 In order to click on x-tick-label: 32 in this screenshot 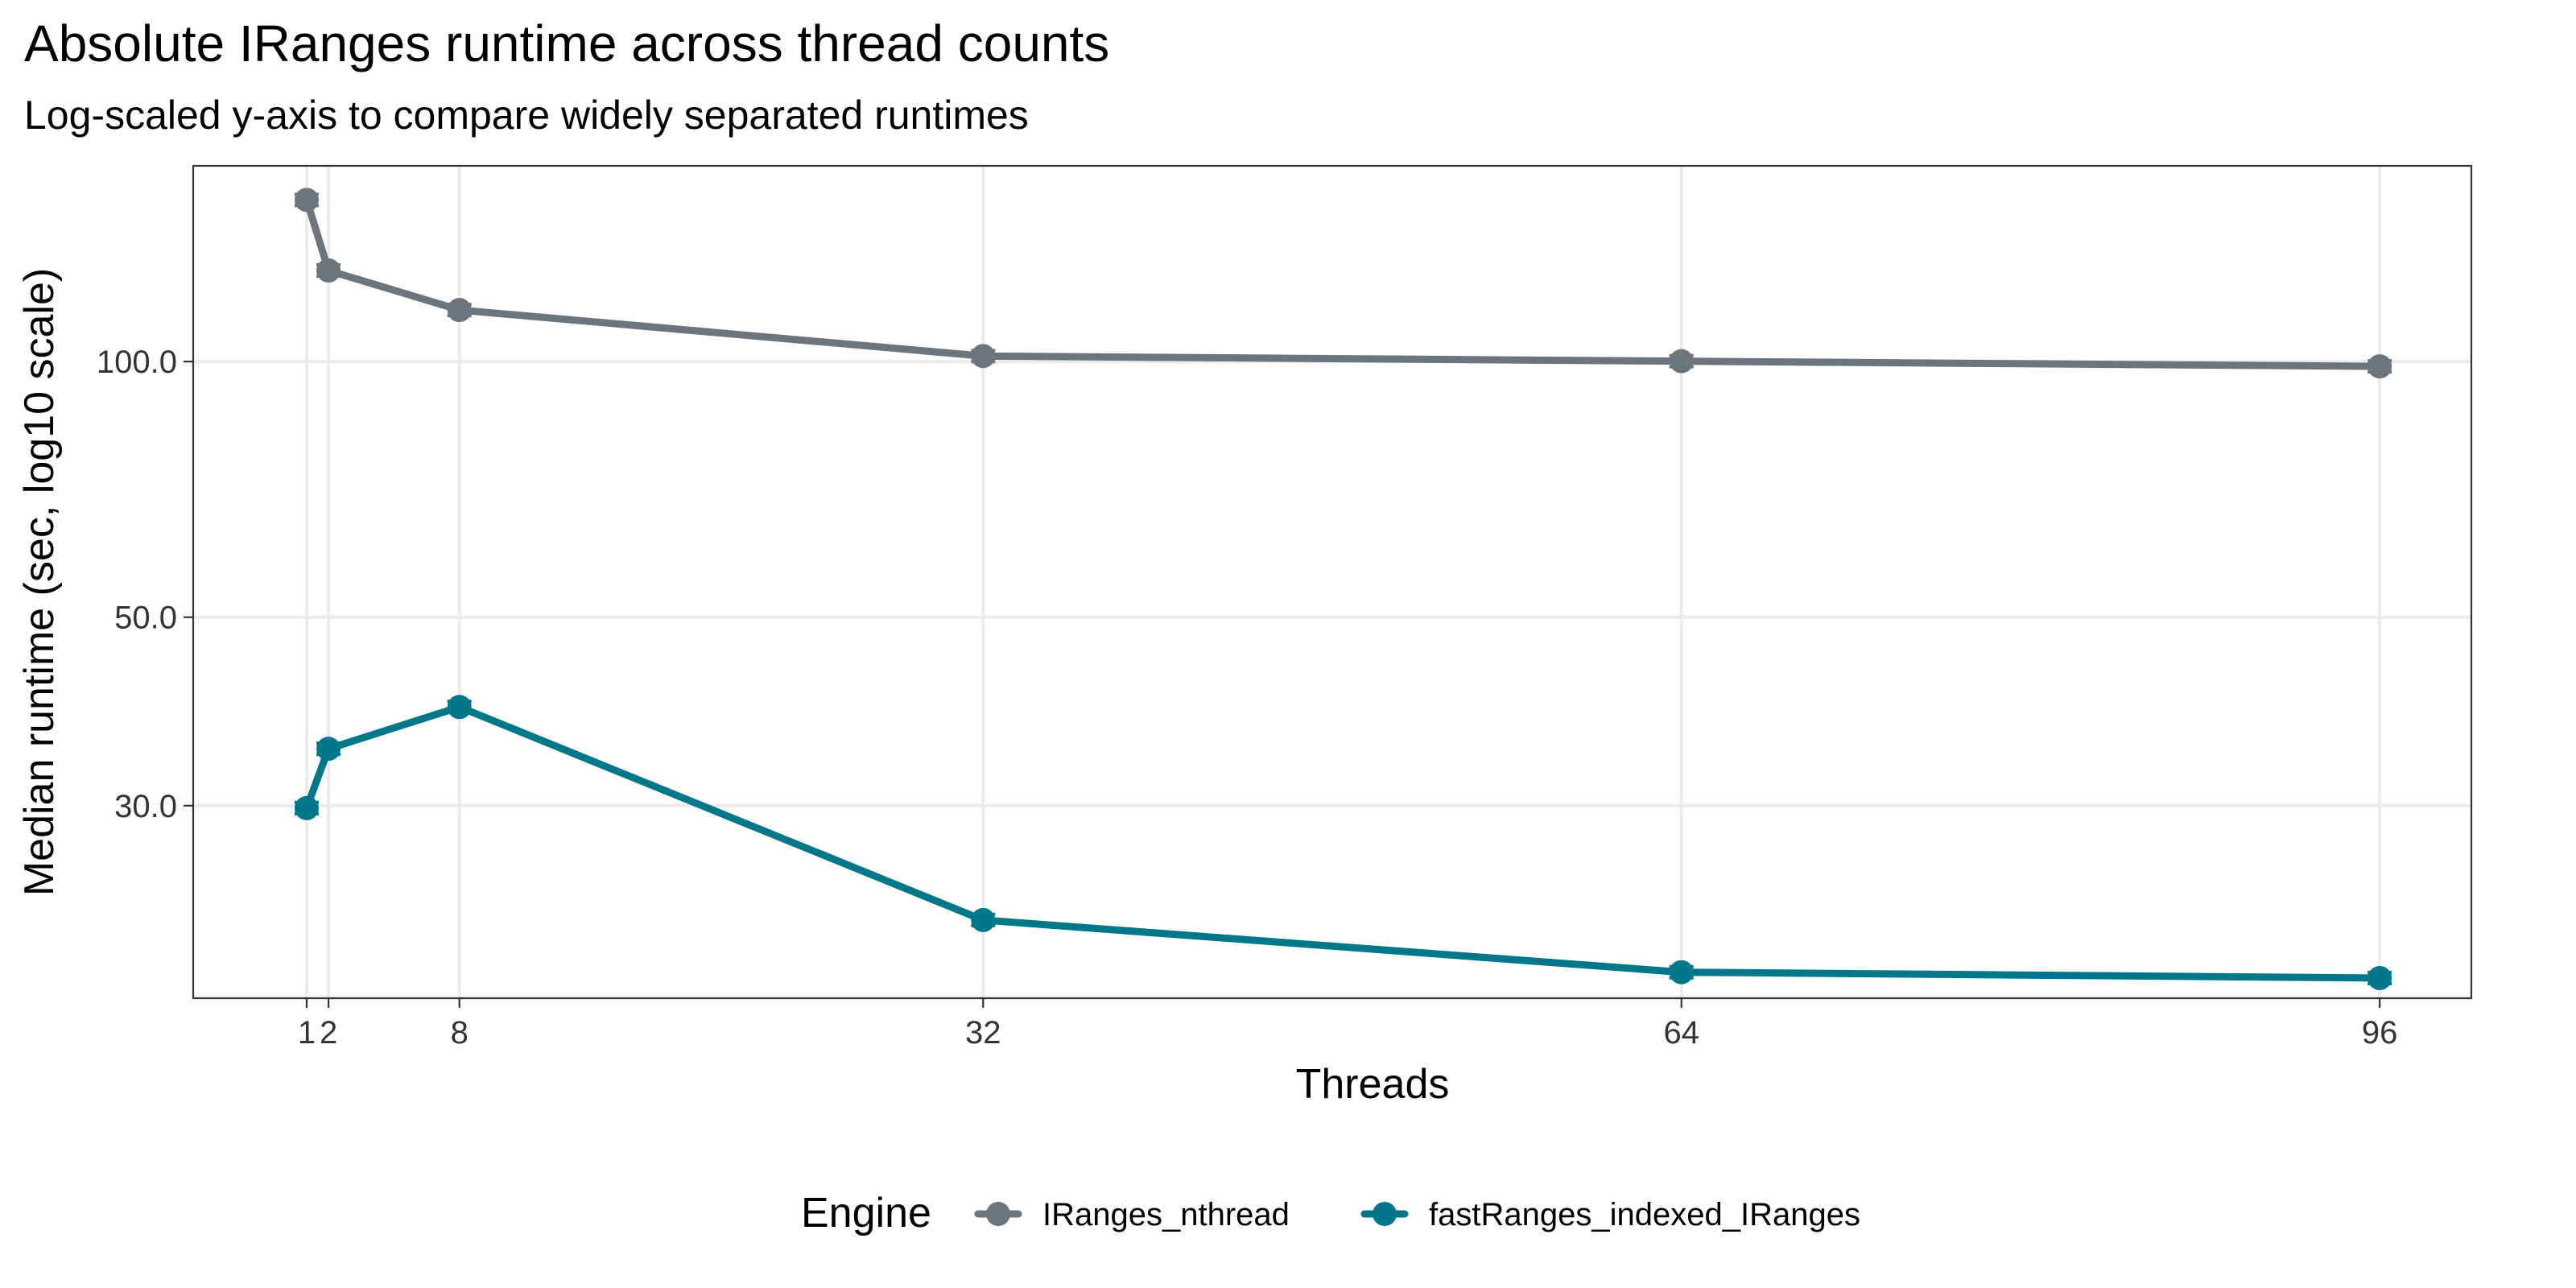, I will do `click(983, 1033)`.